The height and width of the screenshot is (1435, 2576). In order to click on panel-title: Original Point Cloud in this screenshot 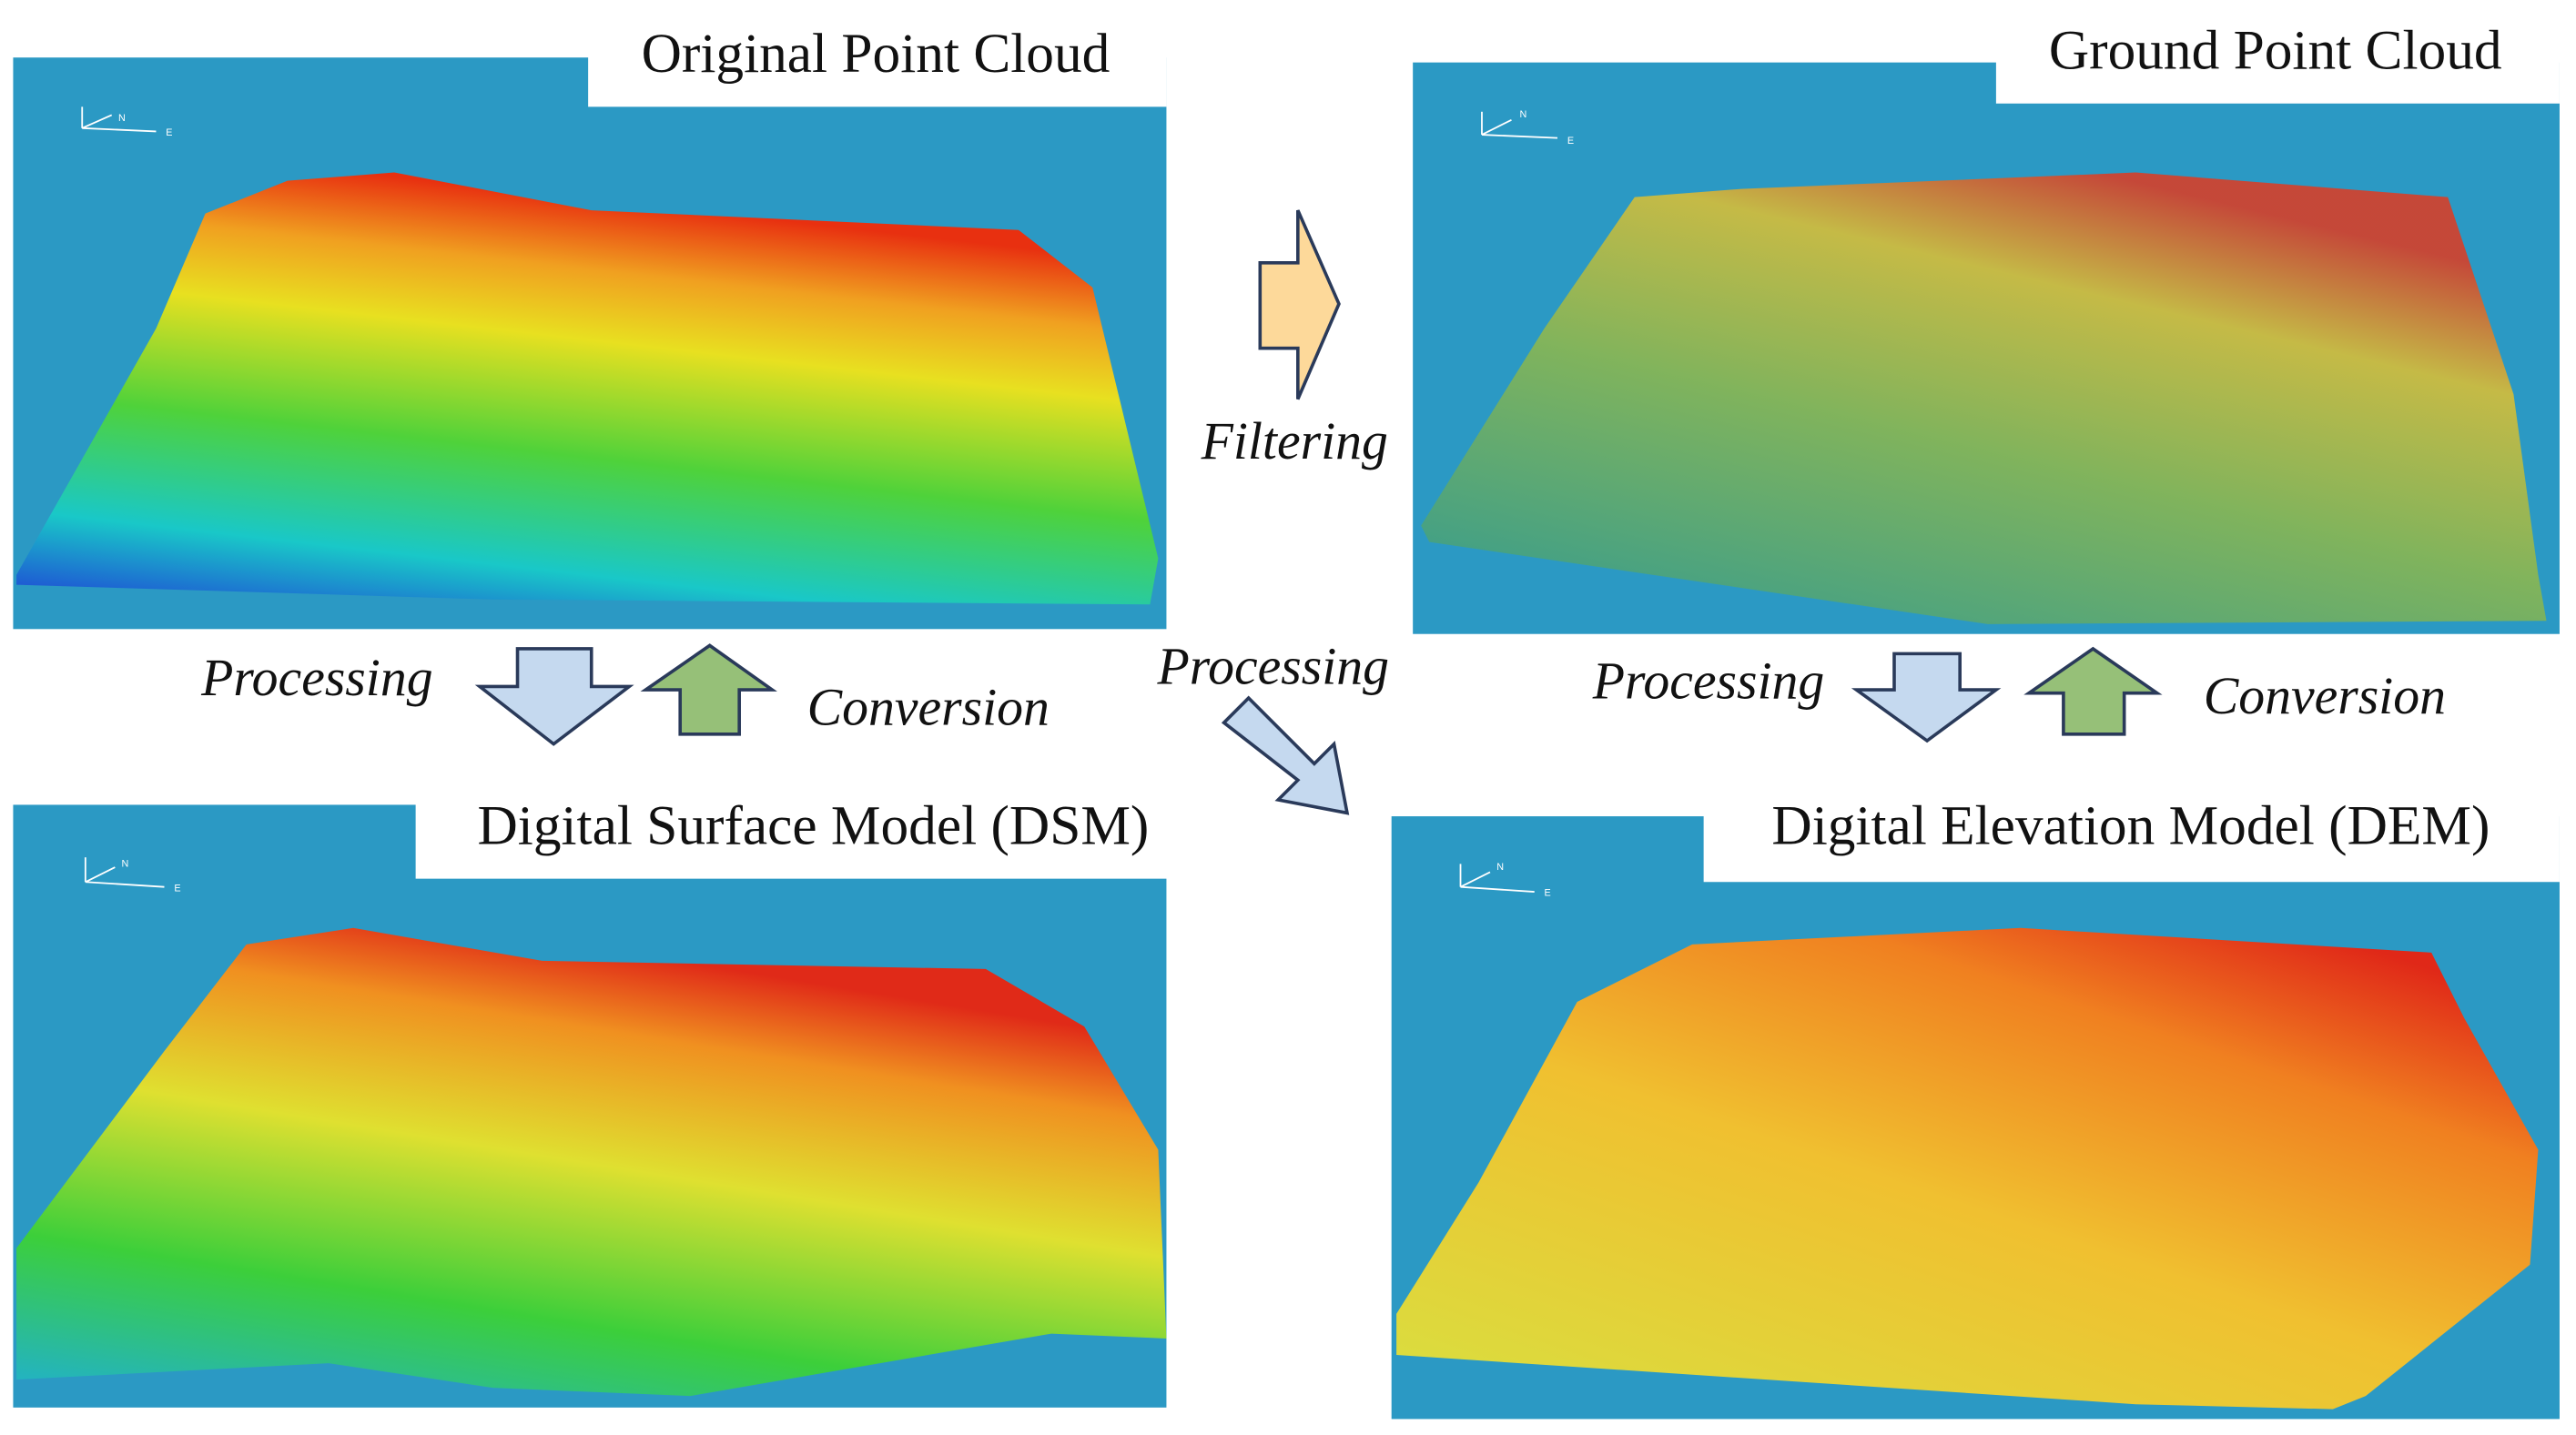, I will do `click(876, 54)`.